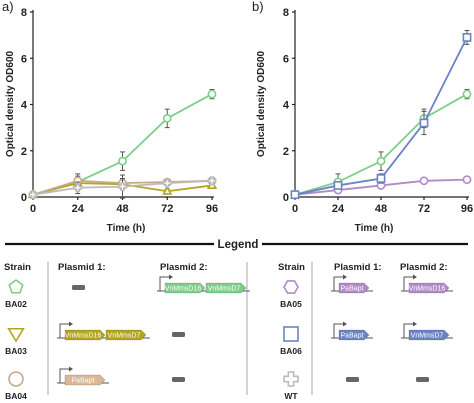  I want to click on legend-marker-ba06, so click(291, 334).